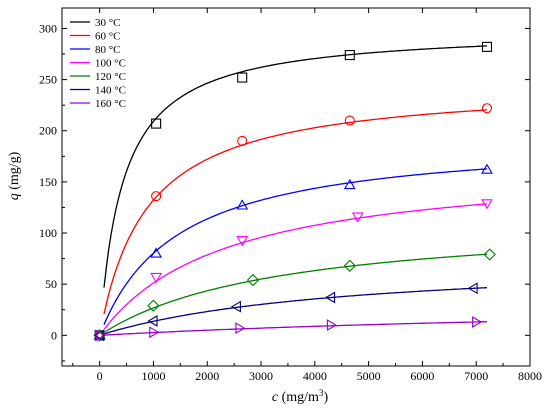  What do you see at coordinates (153, 376) in the screenshot?
I see `x-tick-label: 1000` at bounding box center [153, 376].